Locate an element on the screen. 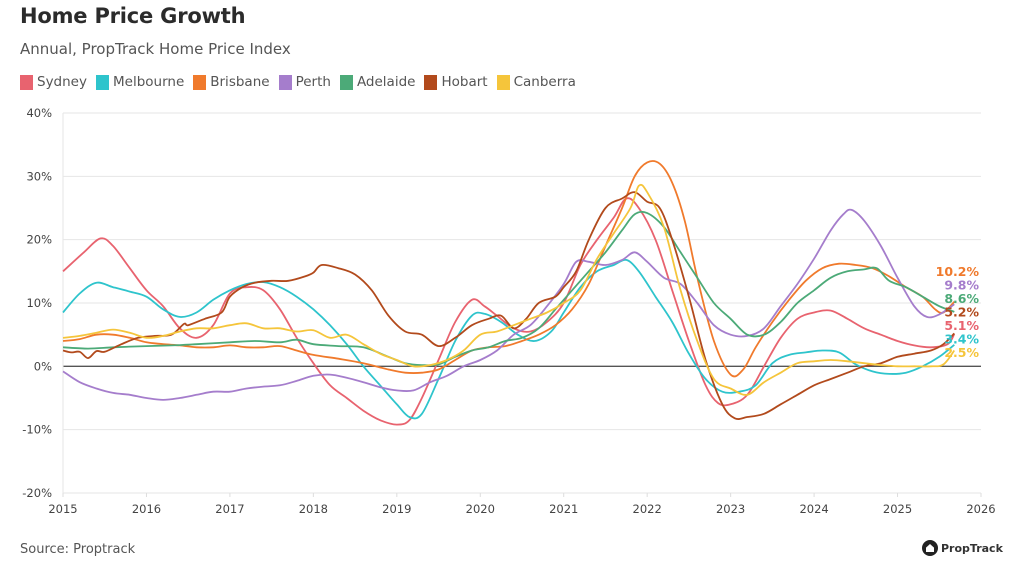  legend-item-sydney: Sydney is located at coordinates (53, 82).